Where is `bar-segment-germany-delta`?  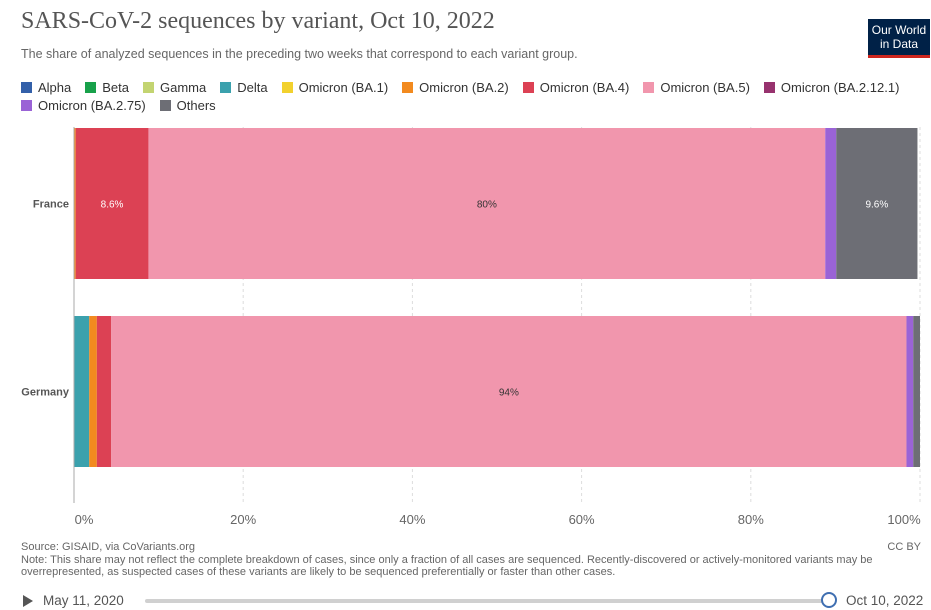 bar-segment-germany-delta is located at coordinates (82, 391).